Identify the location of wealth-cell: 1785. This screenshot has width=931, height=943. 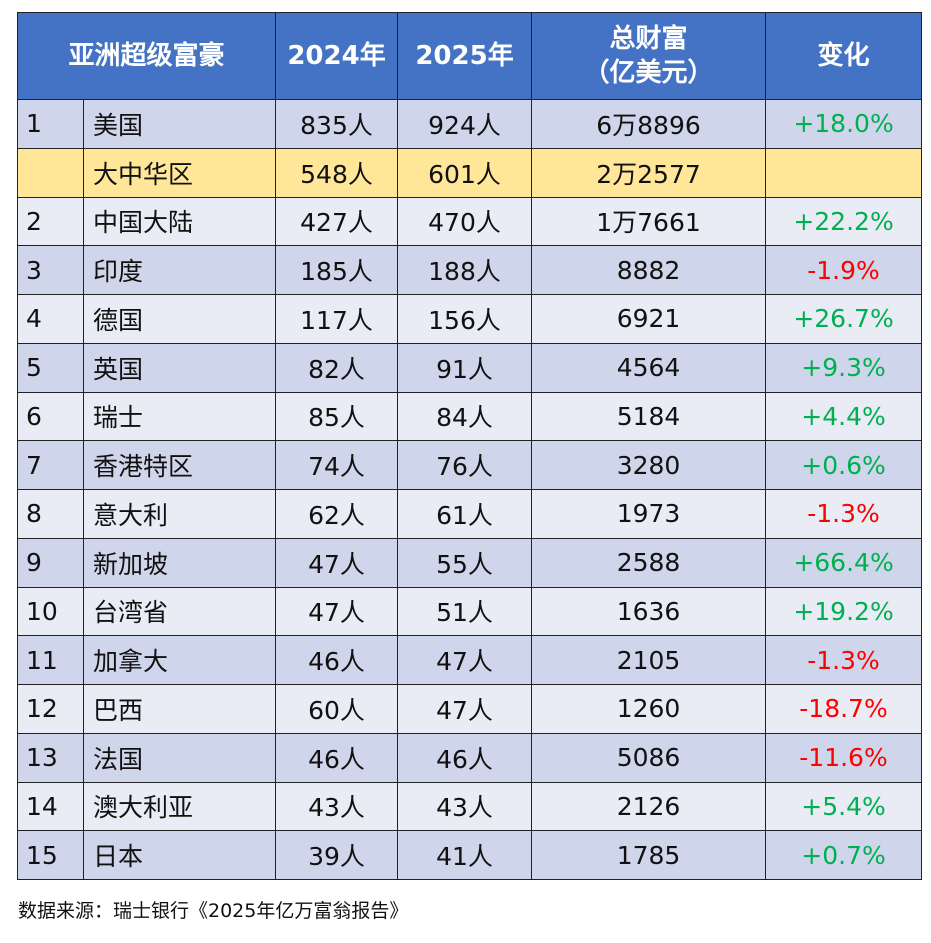
(649, 855).